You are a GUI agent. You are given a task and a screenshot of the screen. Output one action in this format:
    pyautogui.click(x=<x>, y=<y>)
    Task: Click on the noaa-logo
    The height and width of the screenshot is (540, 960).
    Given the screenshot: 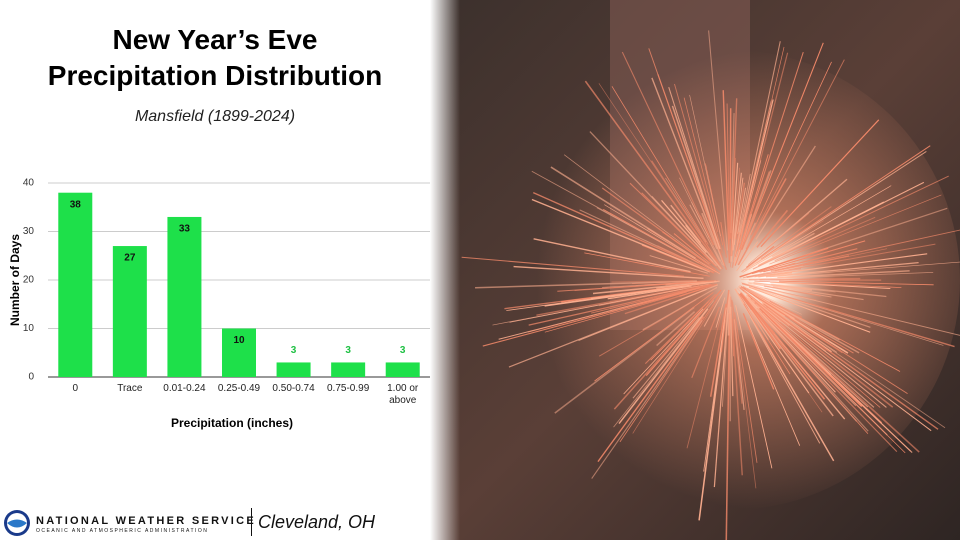 What is the action you would take?
    pyautogui.click(x=17, y=523)
    